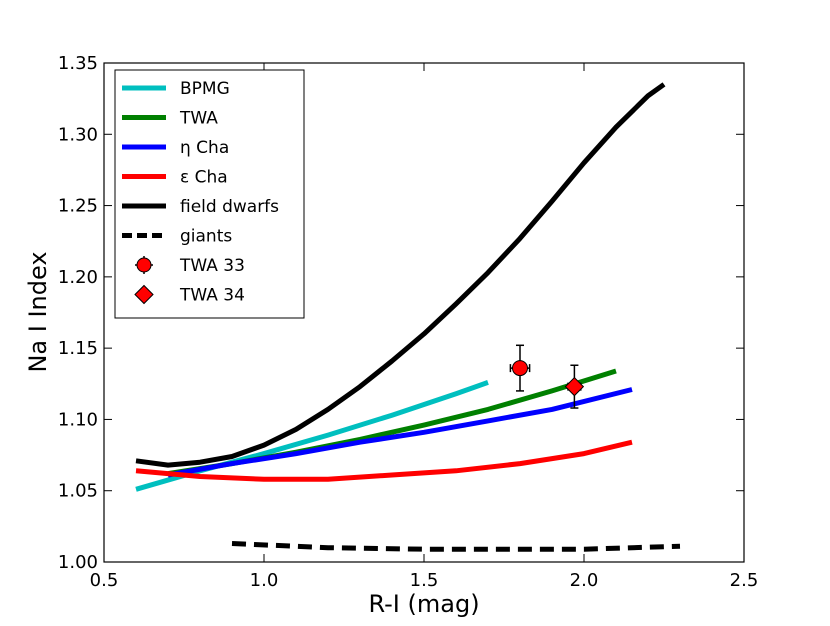 Image resolution: width=830 pixels, height=626 pixels. Describe the element at coordinates (170, 119) in the screenshot. I see `legend-entry: TWA` at that location.